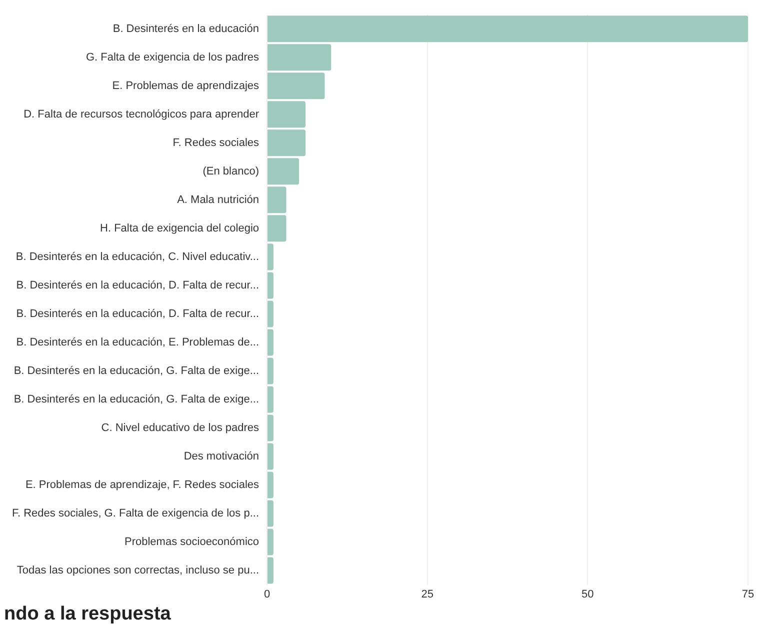  I want to click on text: ndo a la respuesta, so click(88, 614).